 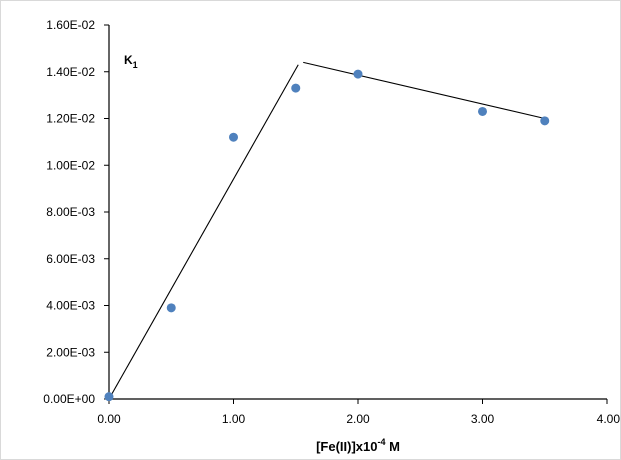 I want to click on x-tick-label: 1.00, so click(x=234, y=419).